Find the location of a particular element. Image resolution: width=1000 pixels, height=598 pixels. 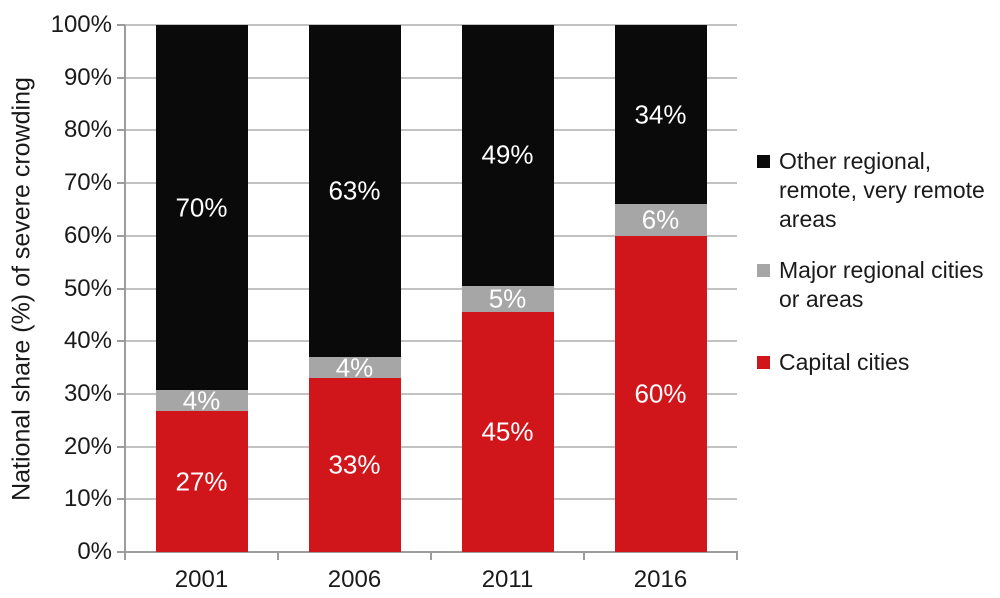

bar-segment-label: 49% is located at coordinates (507, 154).